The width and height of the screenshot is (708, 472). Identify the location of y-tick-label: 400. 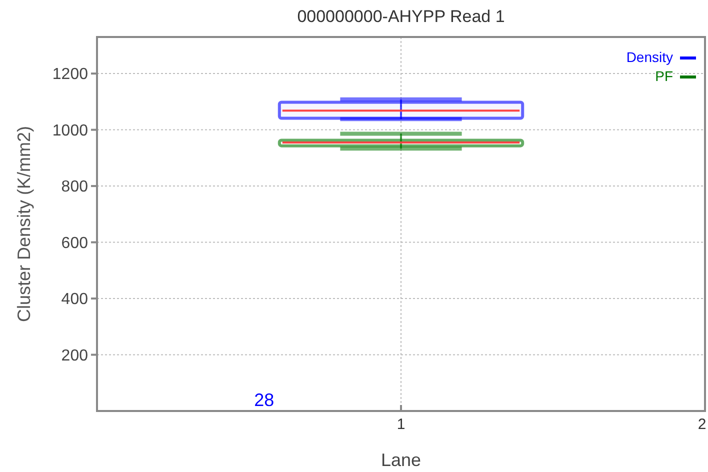
(74, 299).